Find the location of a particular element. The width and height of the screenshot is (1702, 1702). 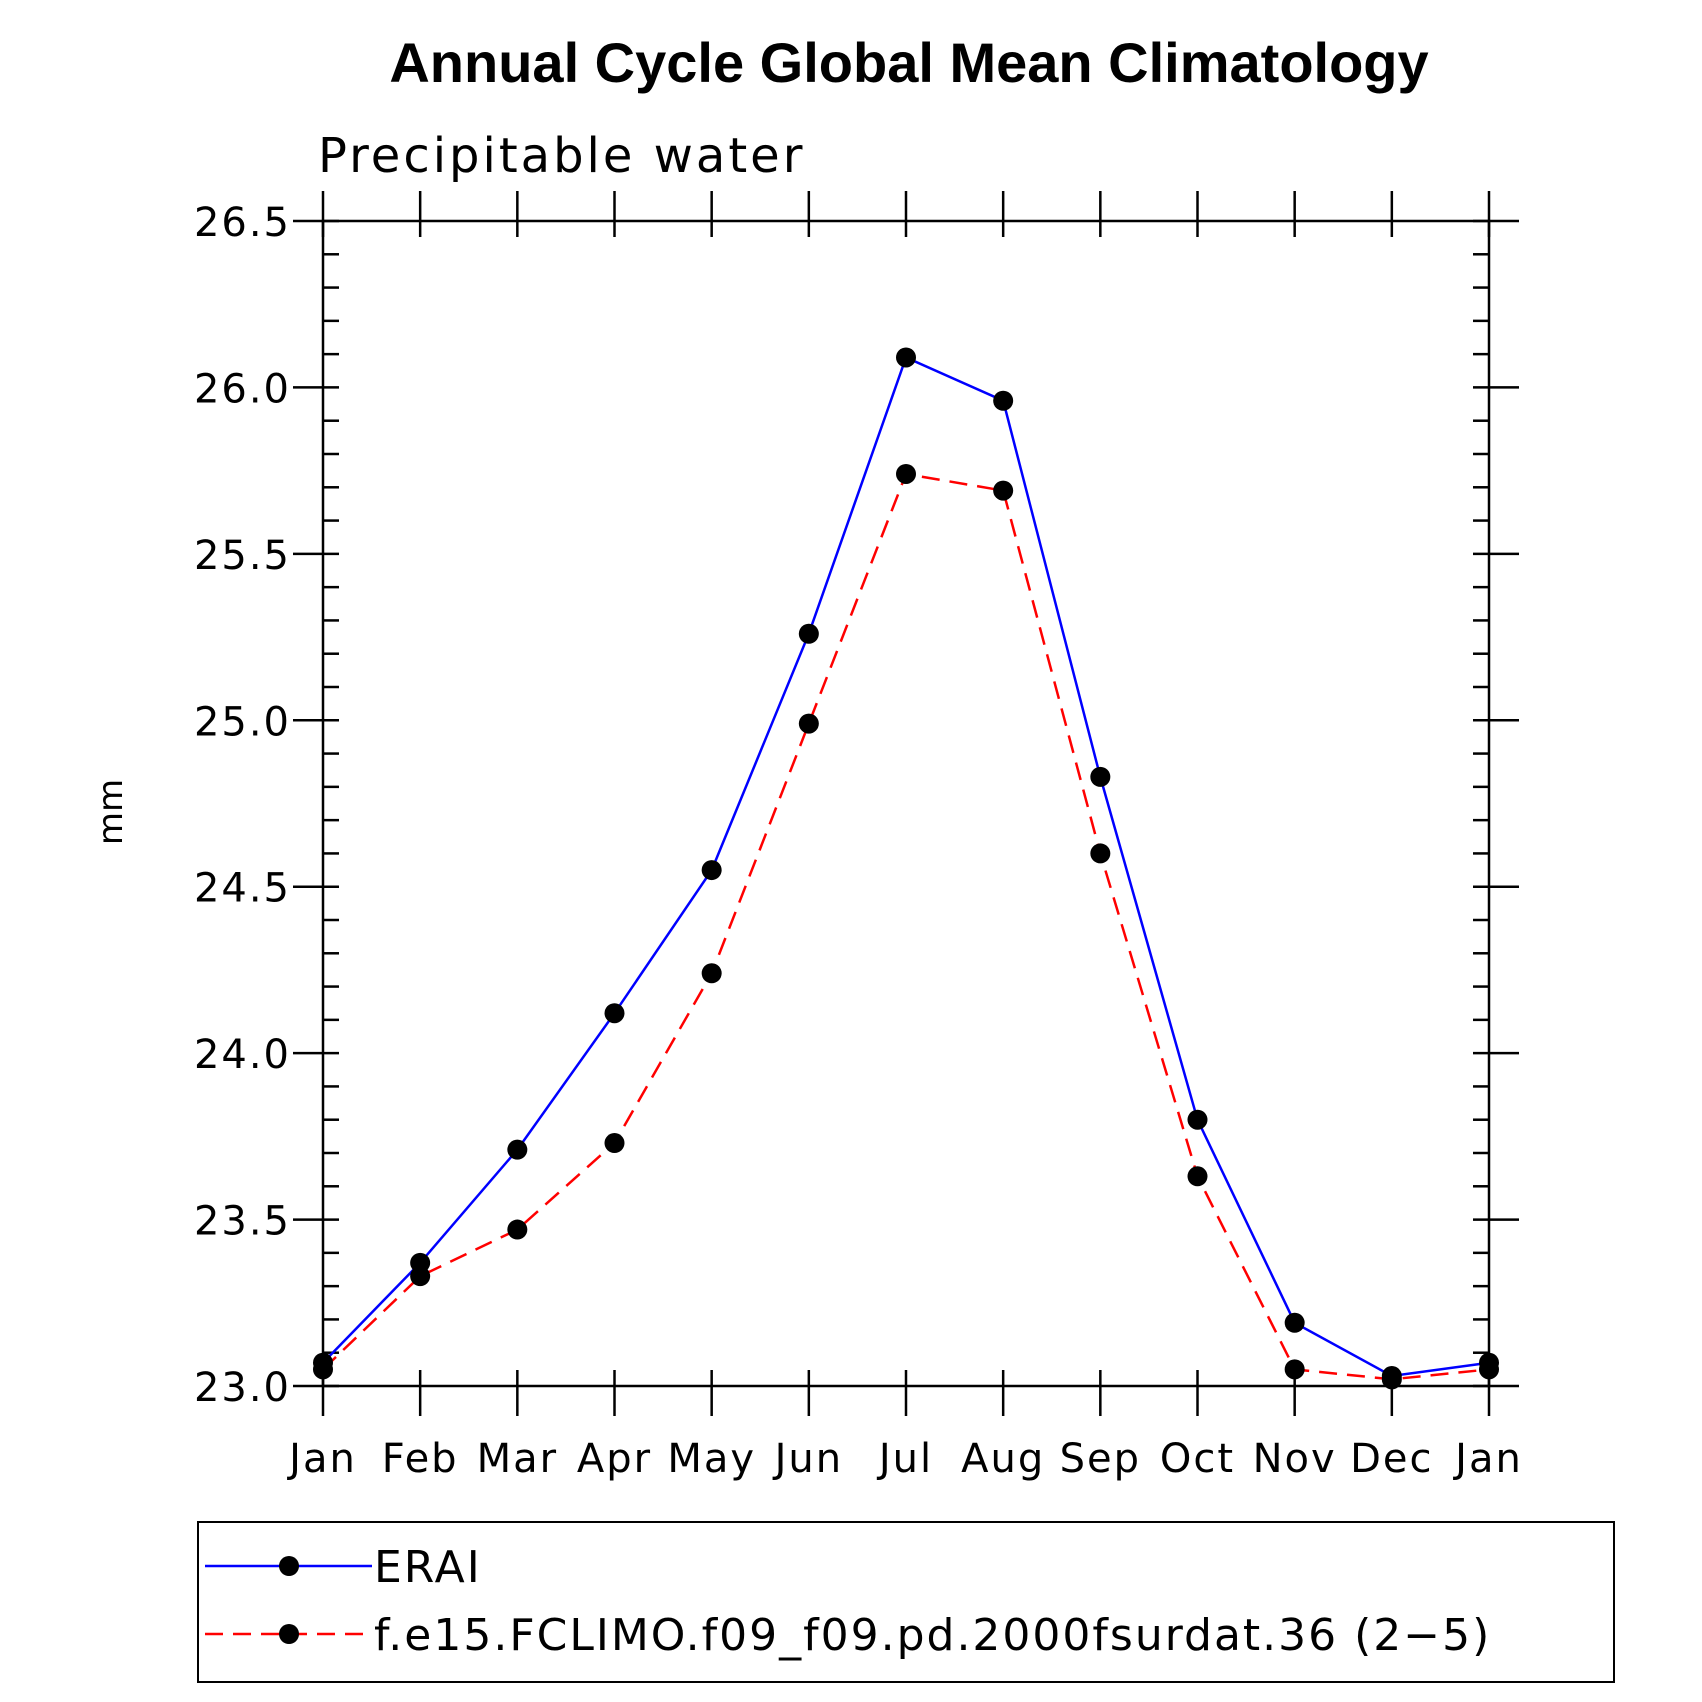

x-tick-label: Dec is located at coordinates (1391, 1459).